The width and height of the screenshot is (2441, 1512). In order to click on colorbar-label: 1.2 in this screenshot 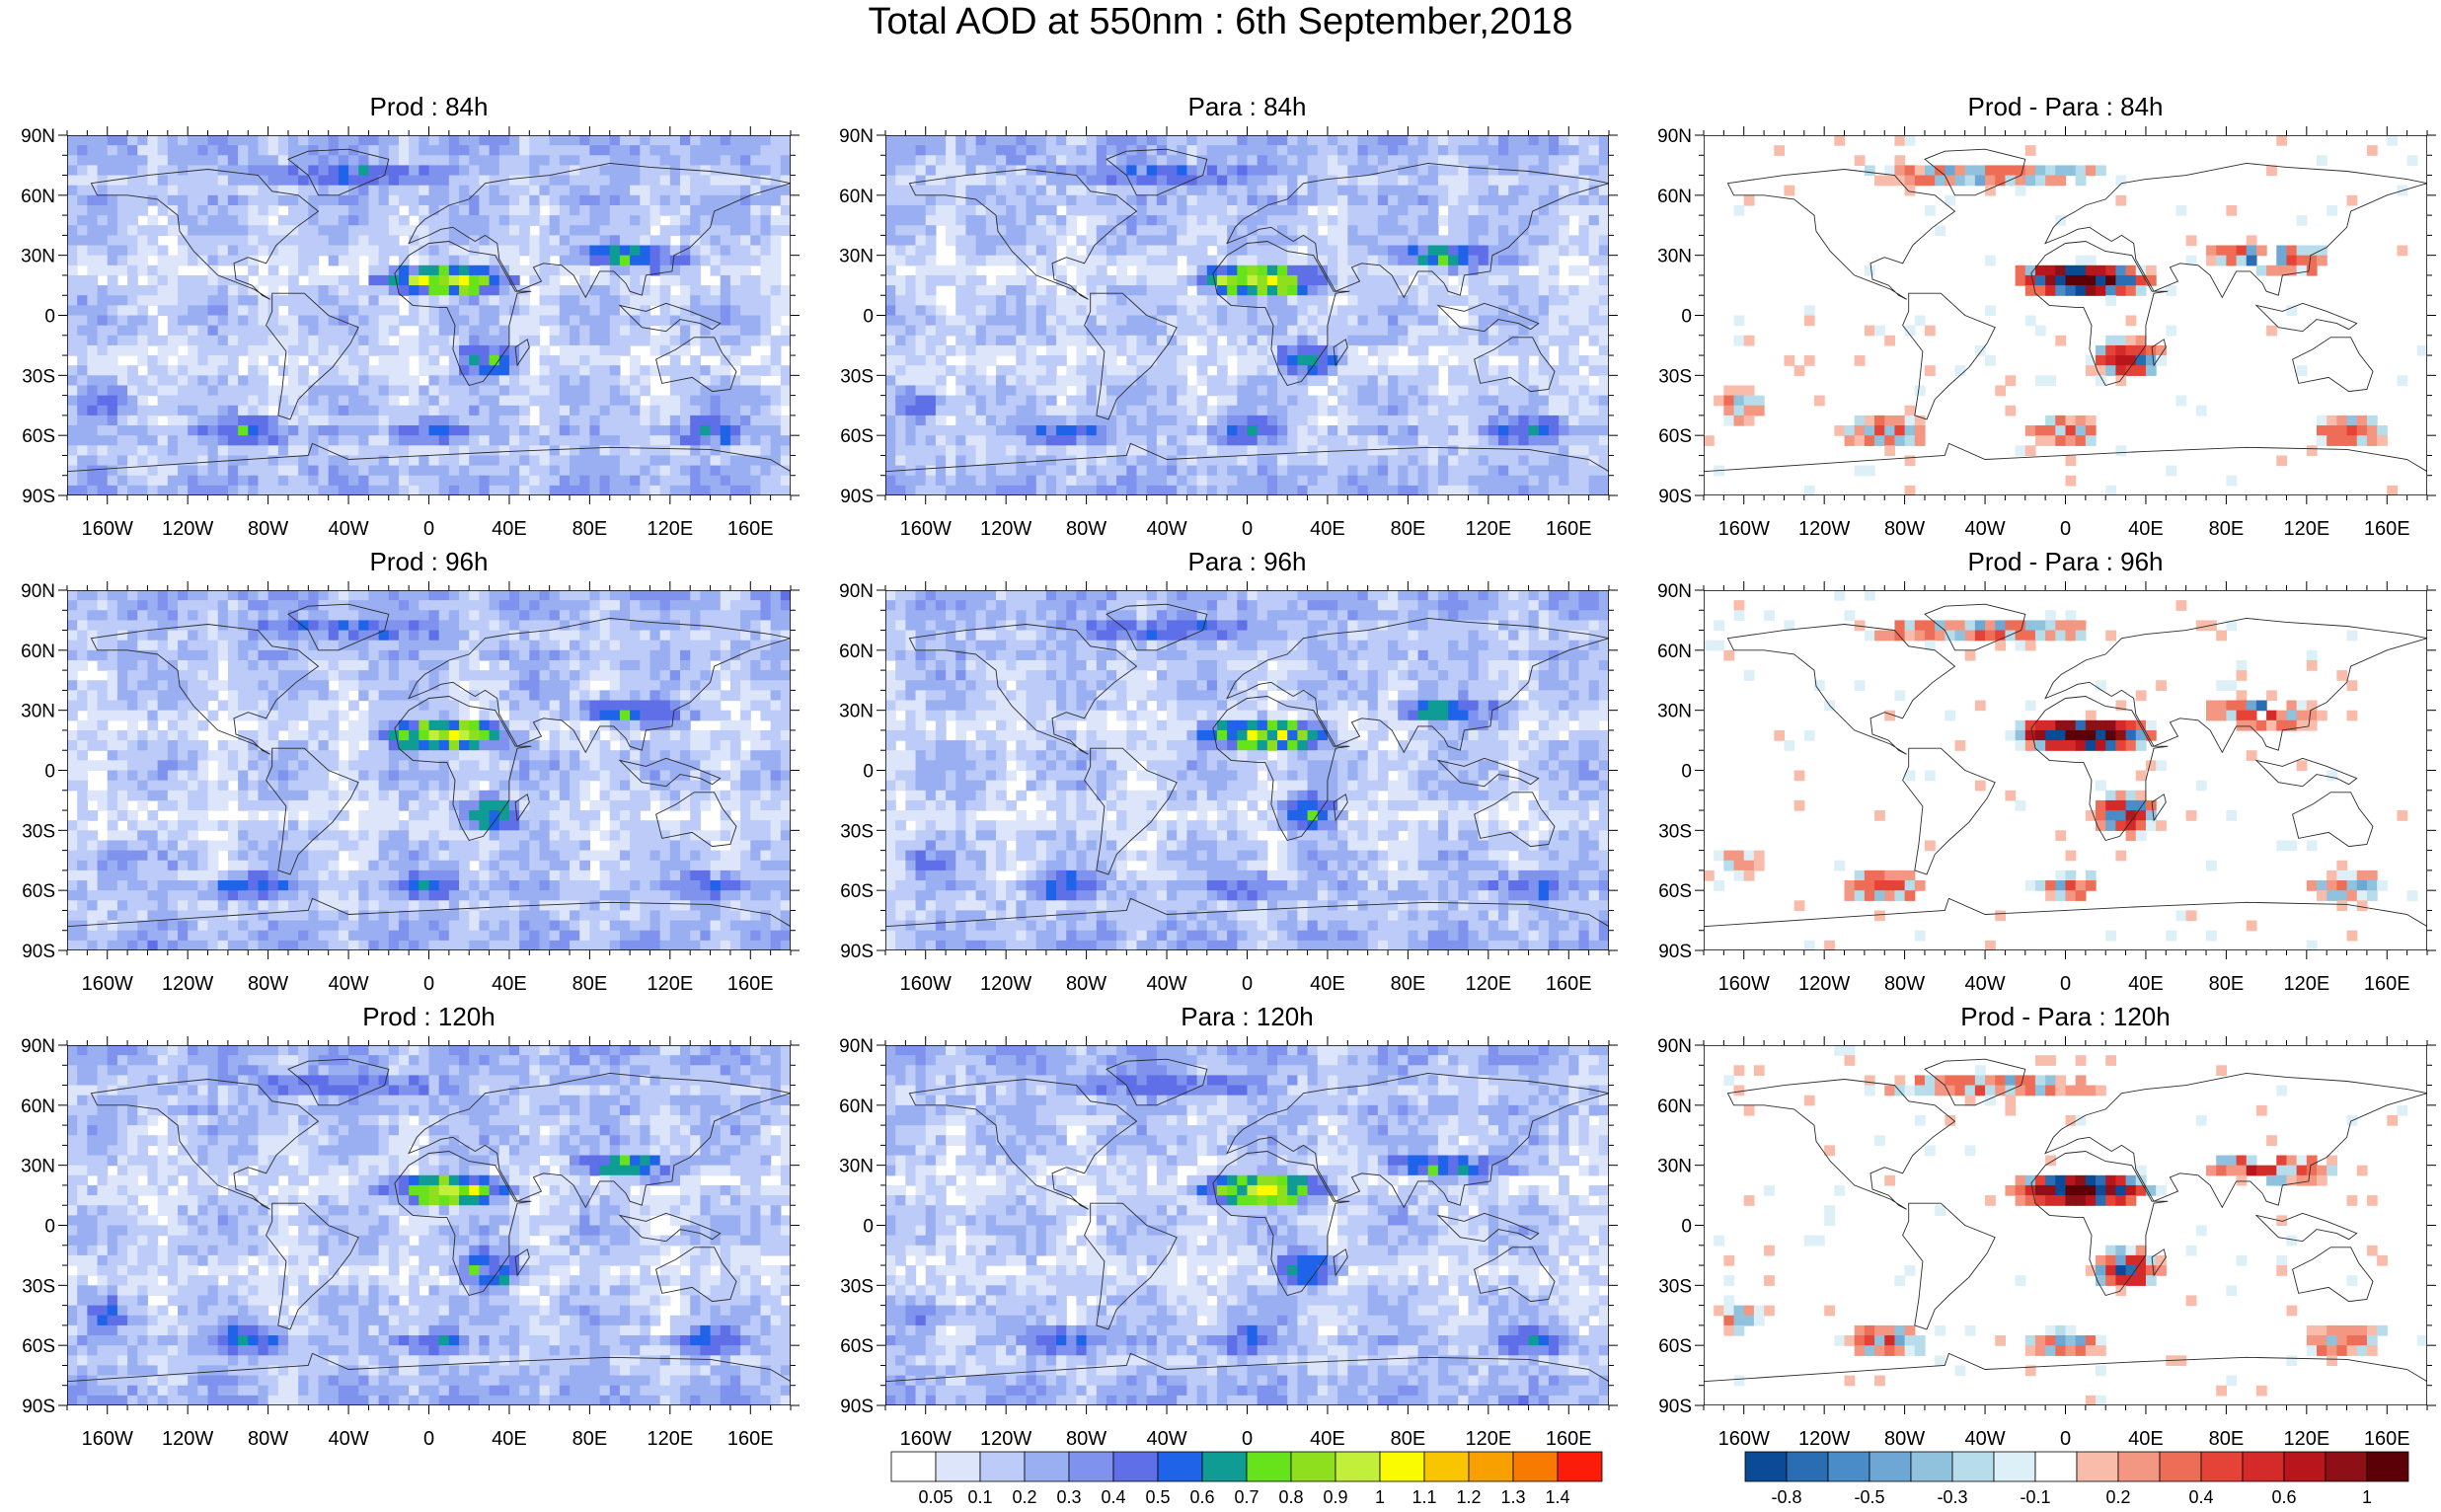, I will do `click(1469, 1497)`.